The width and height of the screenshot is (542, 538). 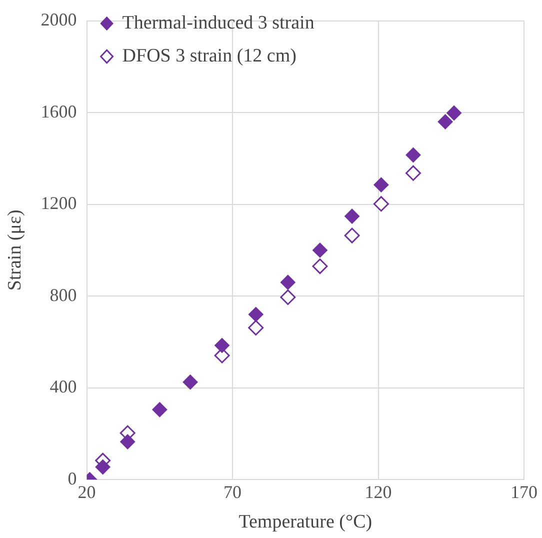 I want to click on x-tick-label: 120, so click(x=378, y=492).